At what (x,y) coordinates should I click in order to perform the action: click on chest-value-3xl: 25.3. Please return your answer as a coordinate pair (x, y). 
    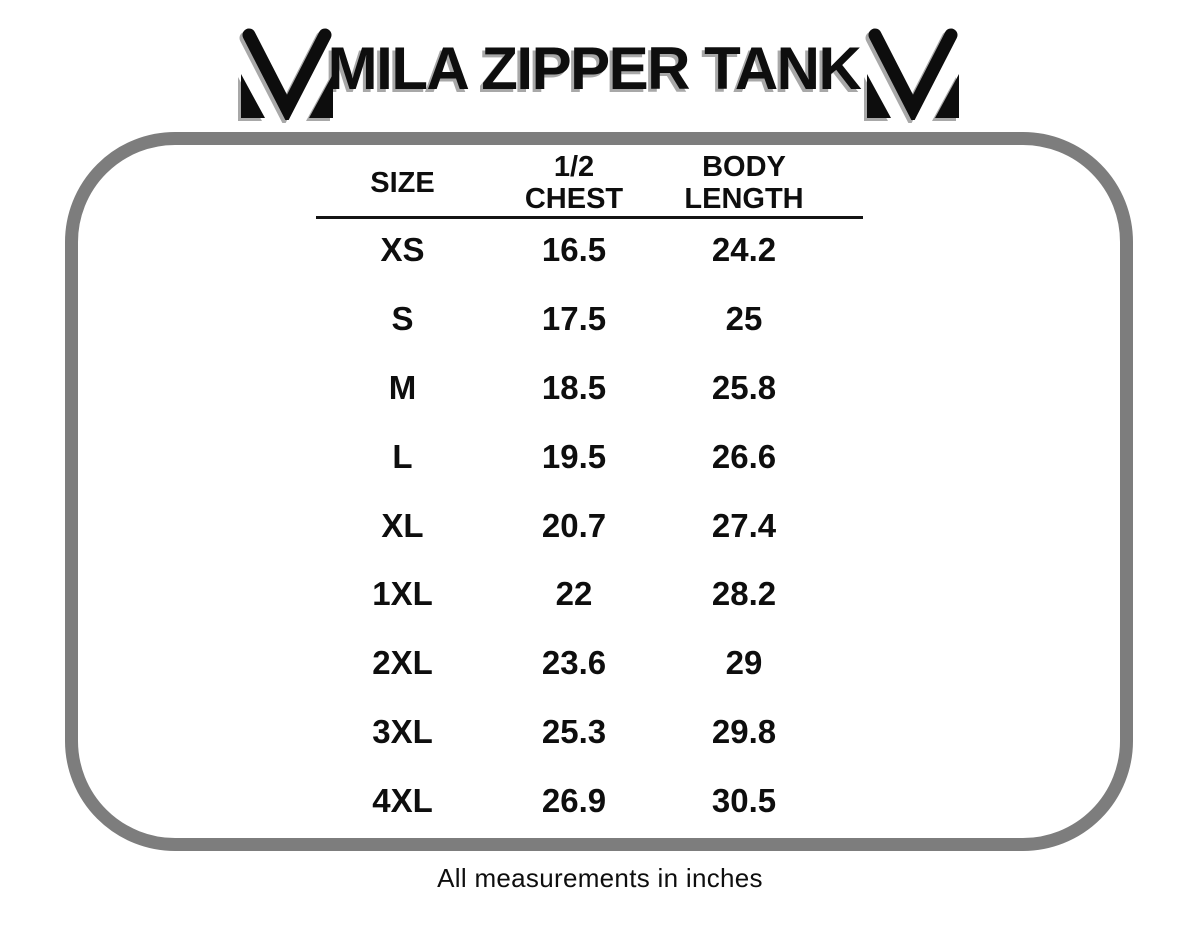
    Looking at the image, I should click on (574, 731).